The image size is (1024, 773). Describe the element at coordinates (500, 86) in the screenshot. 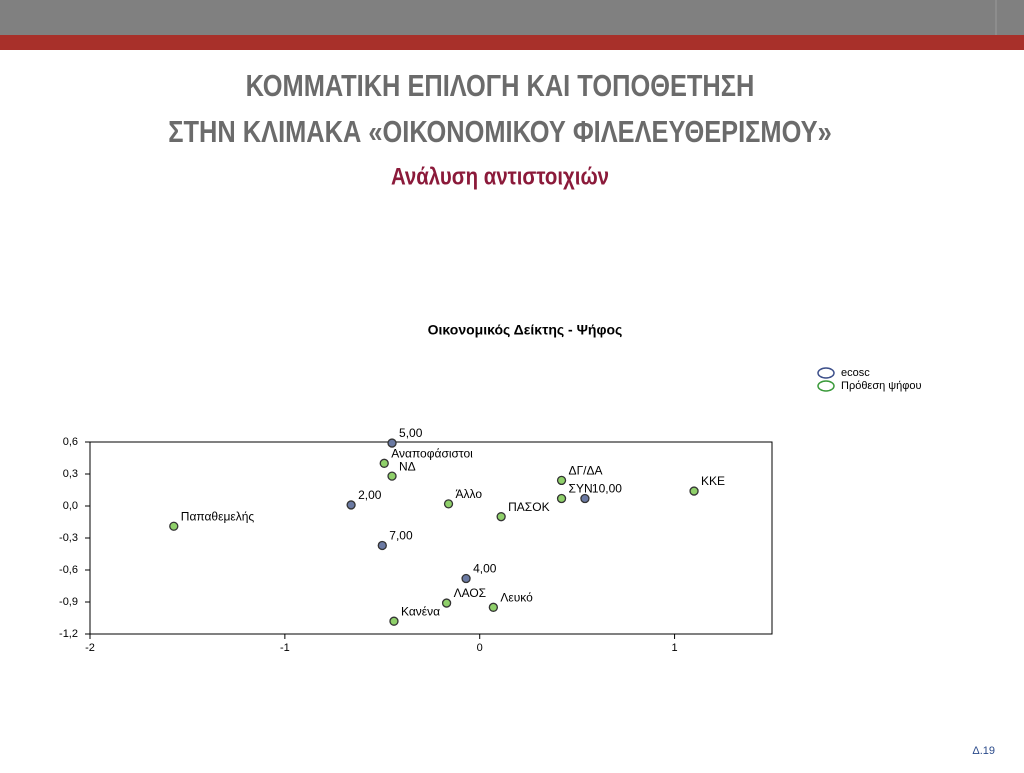

I see `slide-title: ΚΟΜΜΑΤΙΚΗ ΕΠΙΛΟΓΗ ΚΑΙ ΤΟΠΟΘΕΤΗΣΗ` at that location.